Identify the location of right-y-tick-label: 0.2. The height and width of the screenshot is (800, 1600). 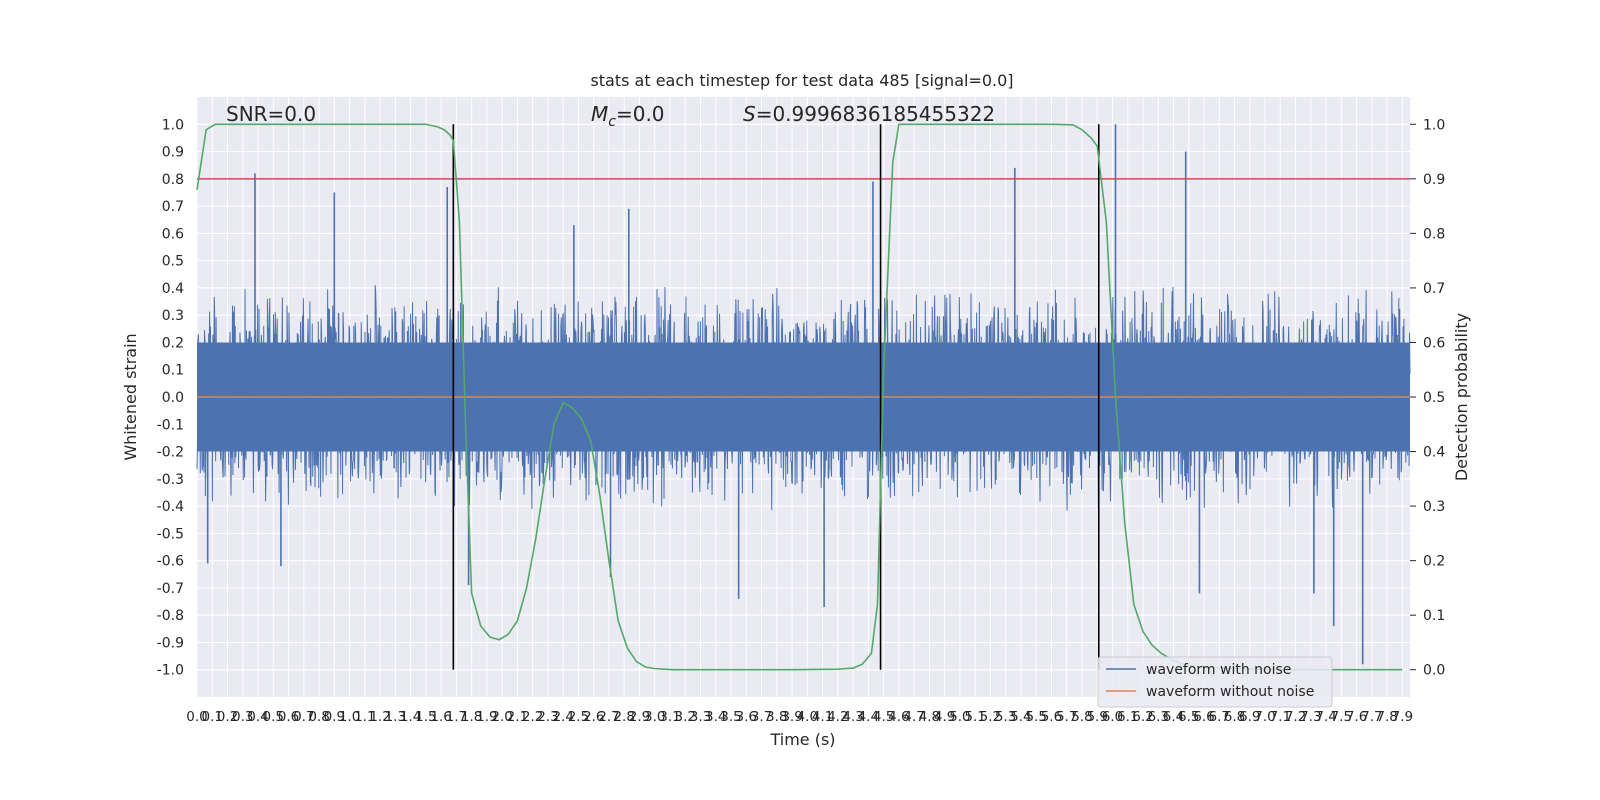
(1434, 562).